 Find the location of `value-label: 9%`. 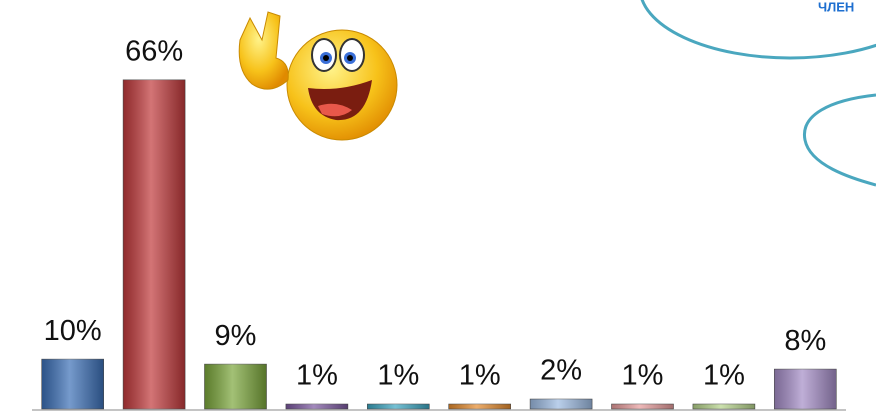

value-label: 9% is located at coordinates (236, 336).